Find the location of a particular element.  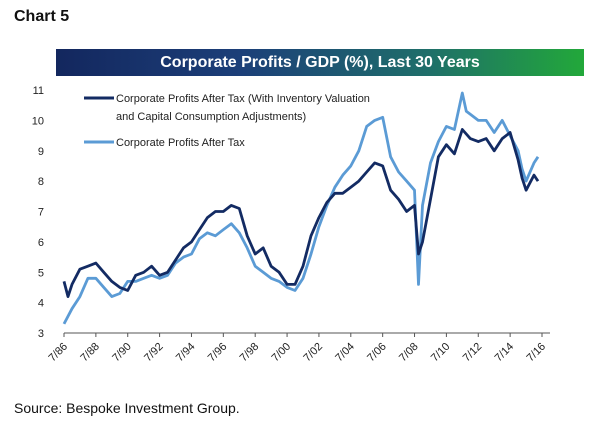

x-tick-label: 7/04 is located at coordinates (345, 353).